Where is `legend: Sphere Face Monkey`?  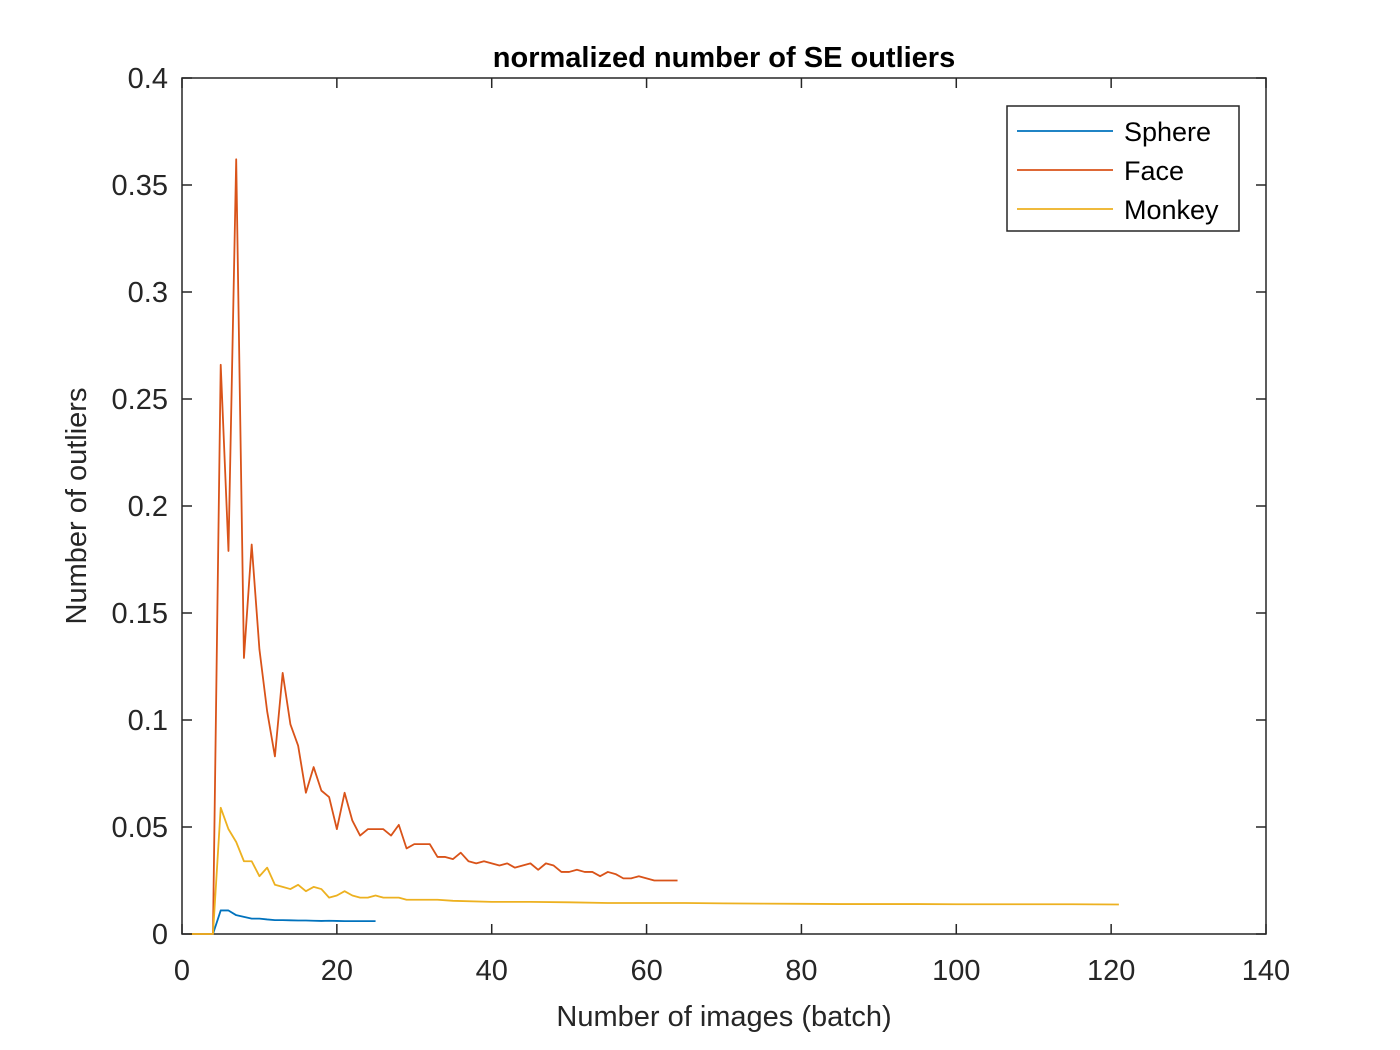
legend: Sphere Face Monkey is located at coordinates (1123, 168).